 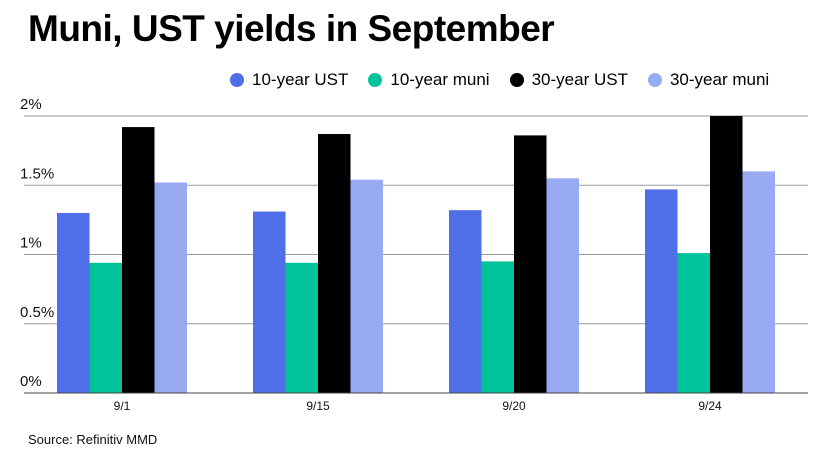 I want to click on legend-item-10-year-muni: 10-year muni, so click(x=429, y=80).